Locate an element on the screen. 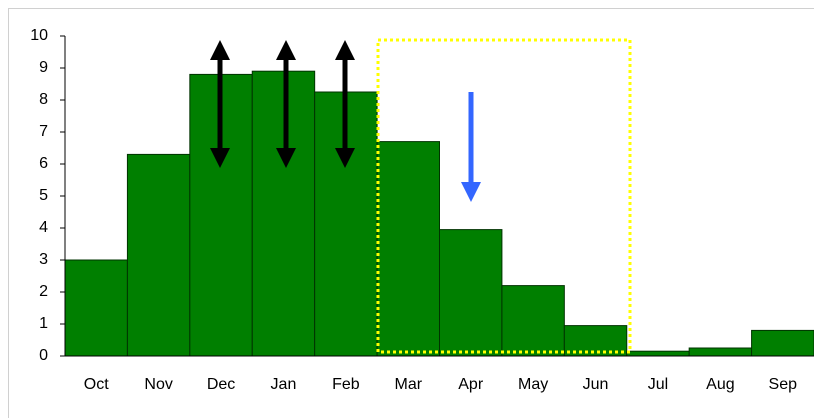  x-tick-label: Dec is located at coordinates (221, 384).